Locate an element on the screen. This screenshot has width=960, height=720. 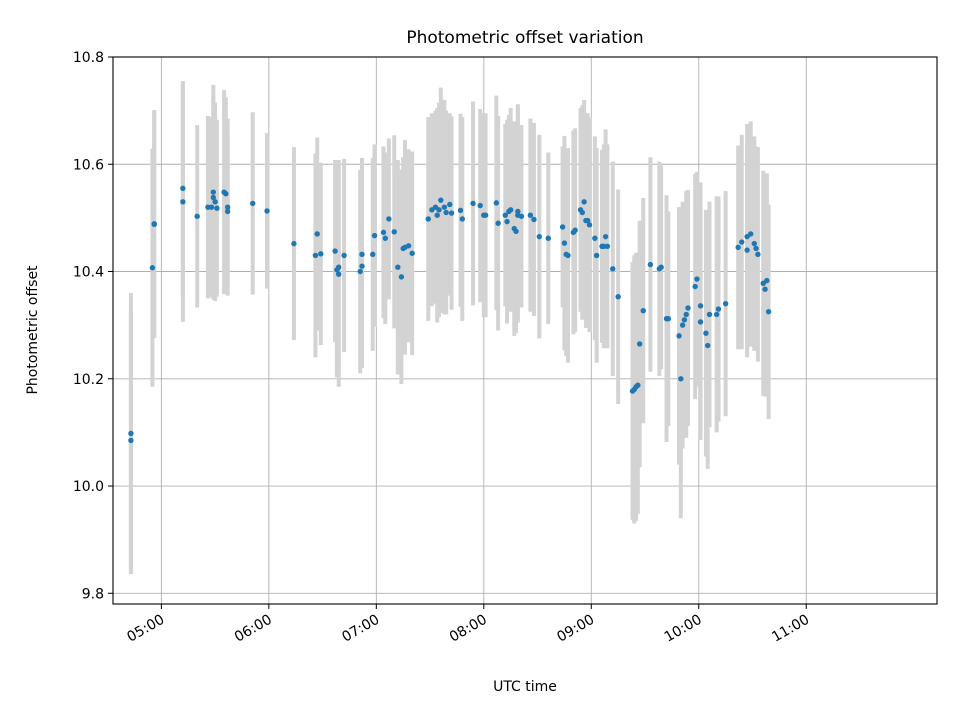
y-tick-label: 10.6 is located at coordinates (88, 165).